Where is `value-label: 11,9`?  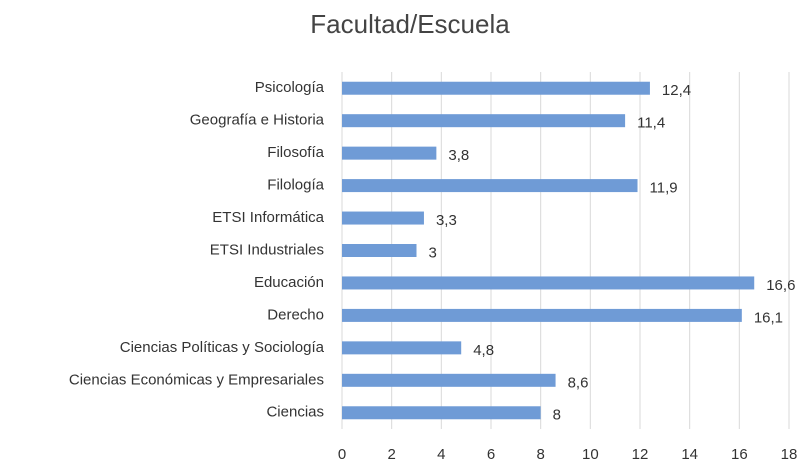
value-label: 11,9 is located at coordinates (664, 188).